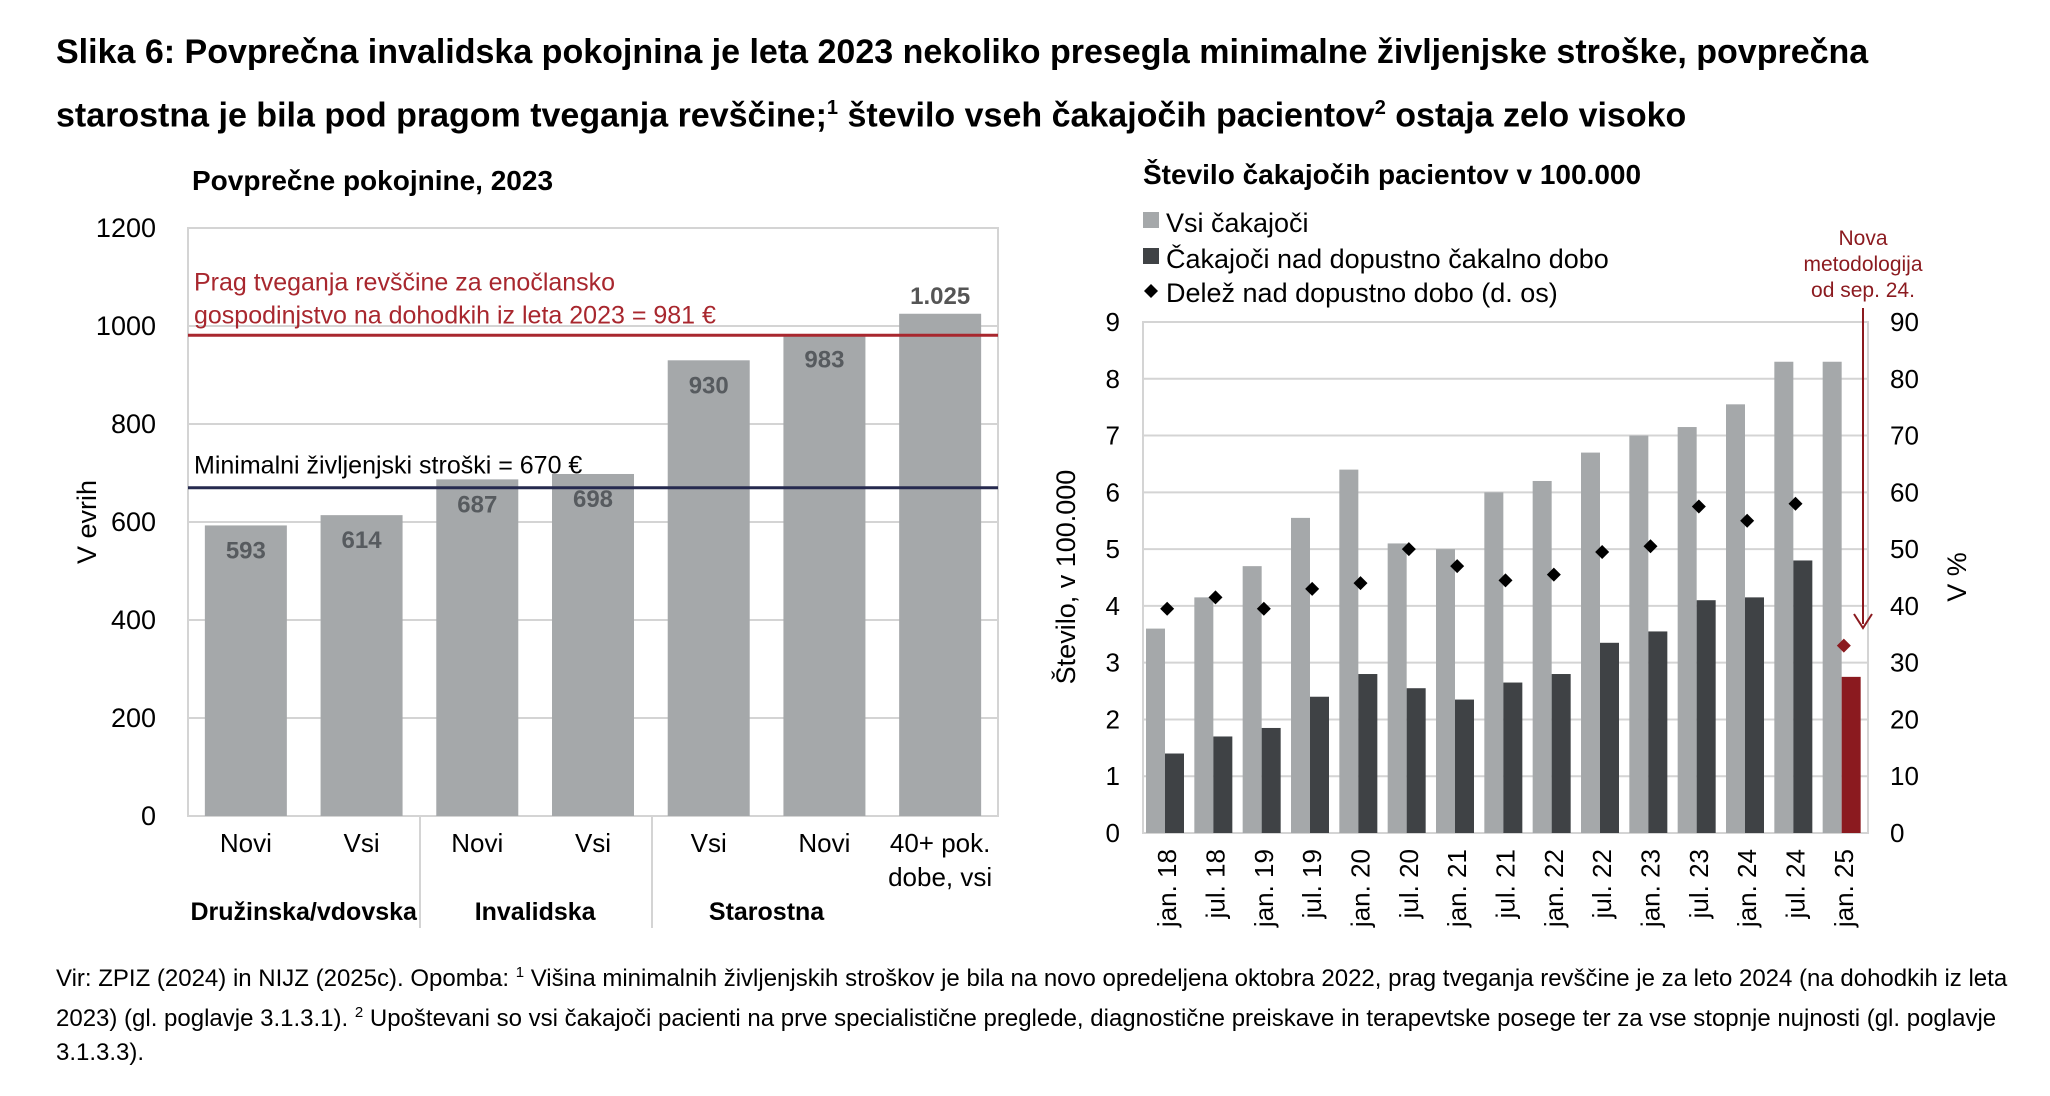 This screenshot has height=1096, width=2050. I want to click on pension-y-tick: 400, so click(133, 620).